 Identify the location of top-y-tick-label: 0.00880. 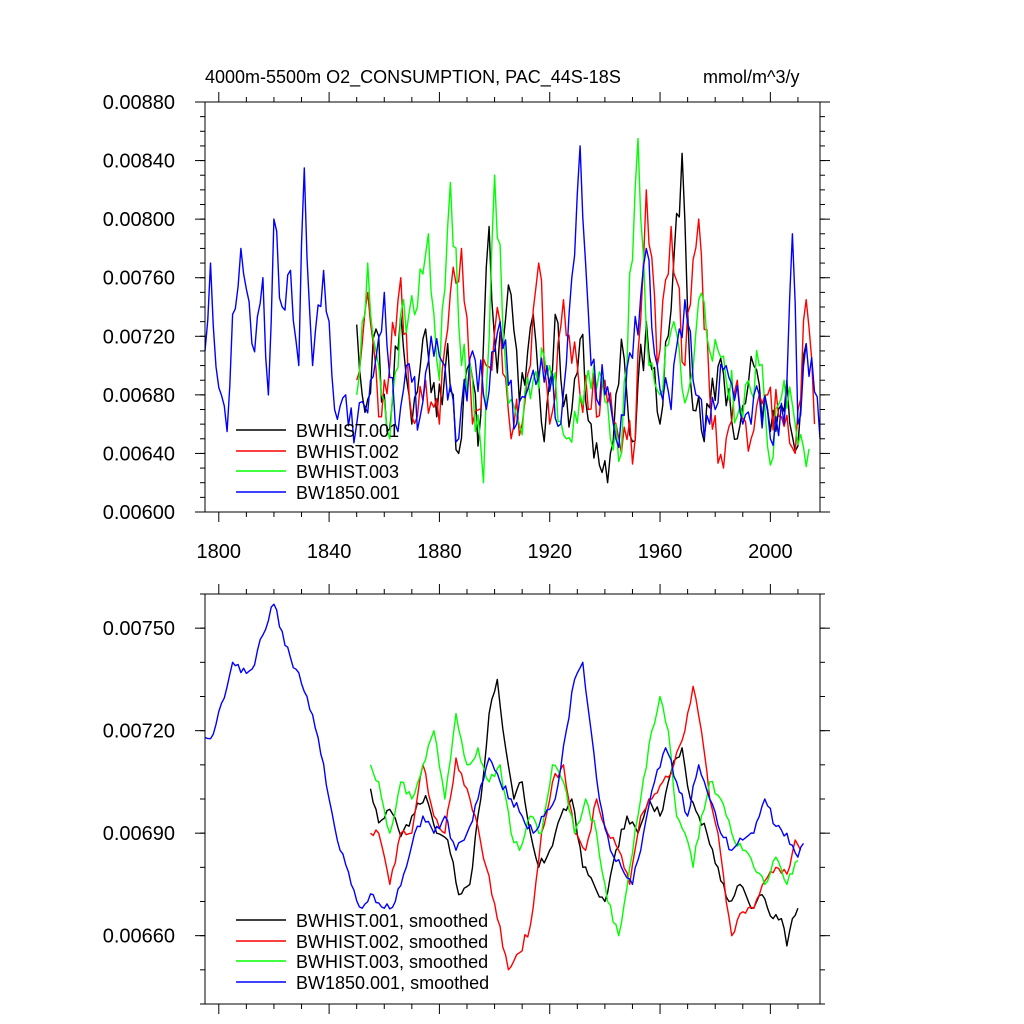
(139, 103).